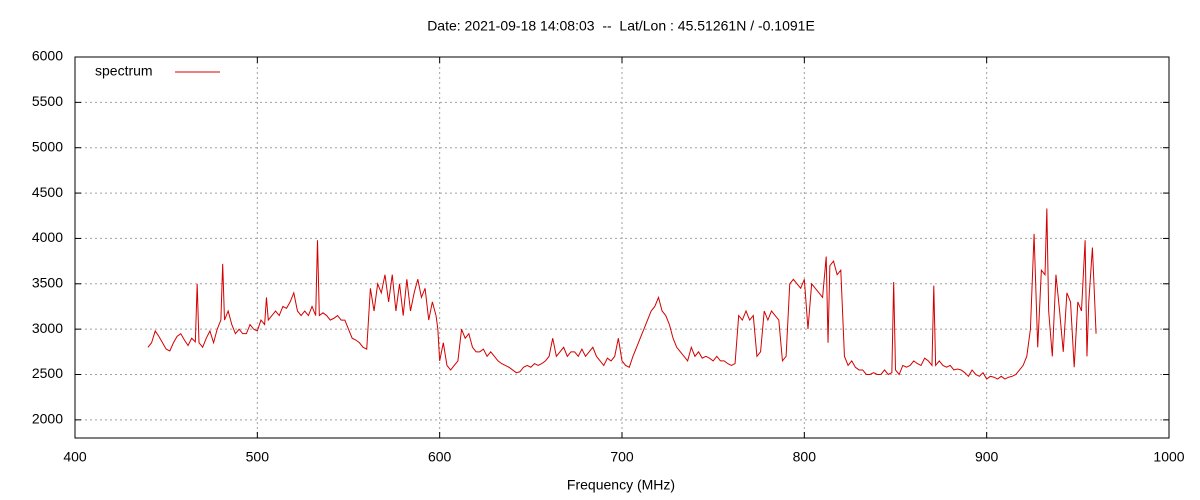 The width and height of the screenshot is (1200, 500). Describe the element at coordinates (47, 373) in the screenshot. I see `y-tick-label: 2500` at that location.